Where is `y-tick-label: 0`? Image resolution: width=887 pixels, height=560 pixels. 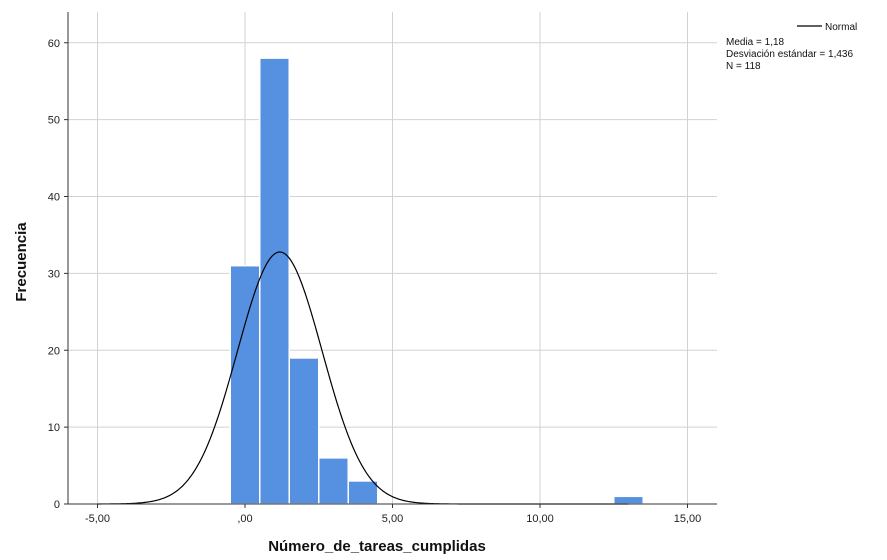
y-tick-label: 0 is located at coordinates (57, 505).